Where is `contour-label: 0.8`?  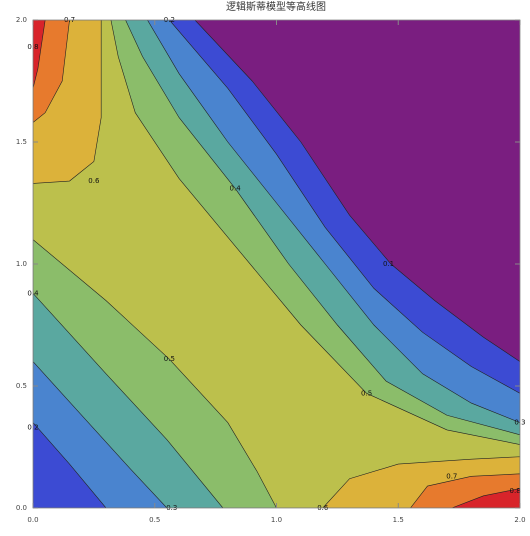 contour-label: 0.8 is located at coordinates (515, 491).